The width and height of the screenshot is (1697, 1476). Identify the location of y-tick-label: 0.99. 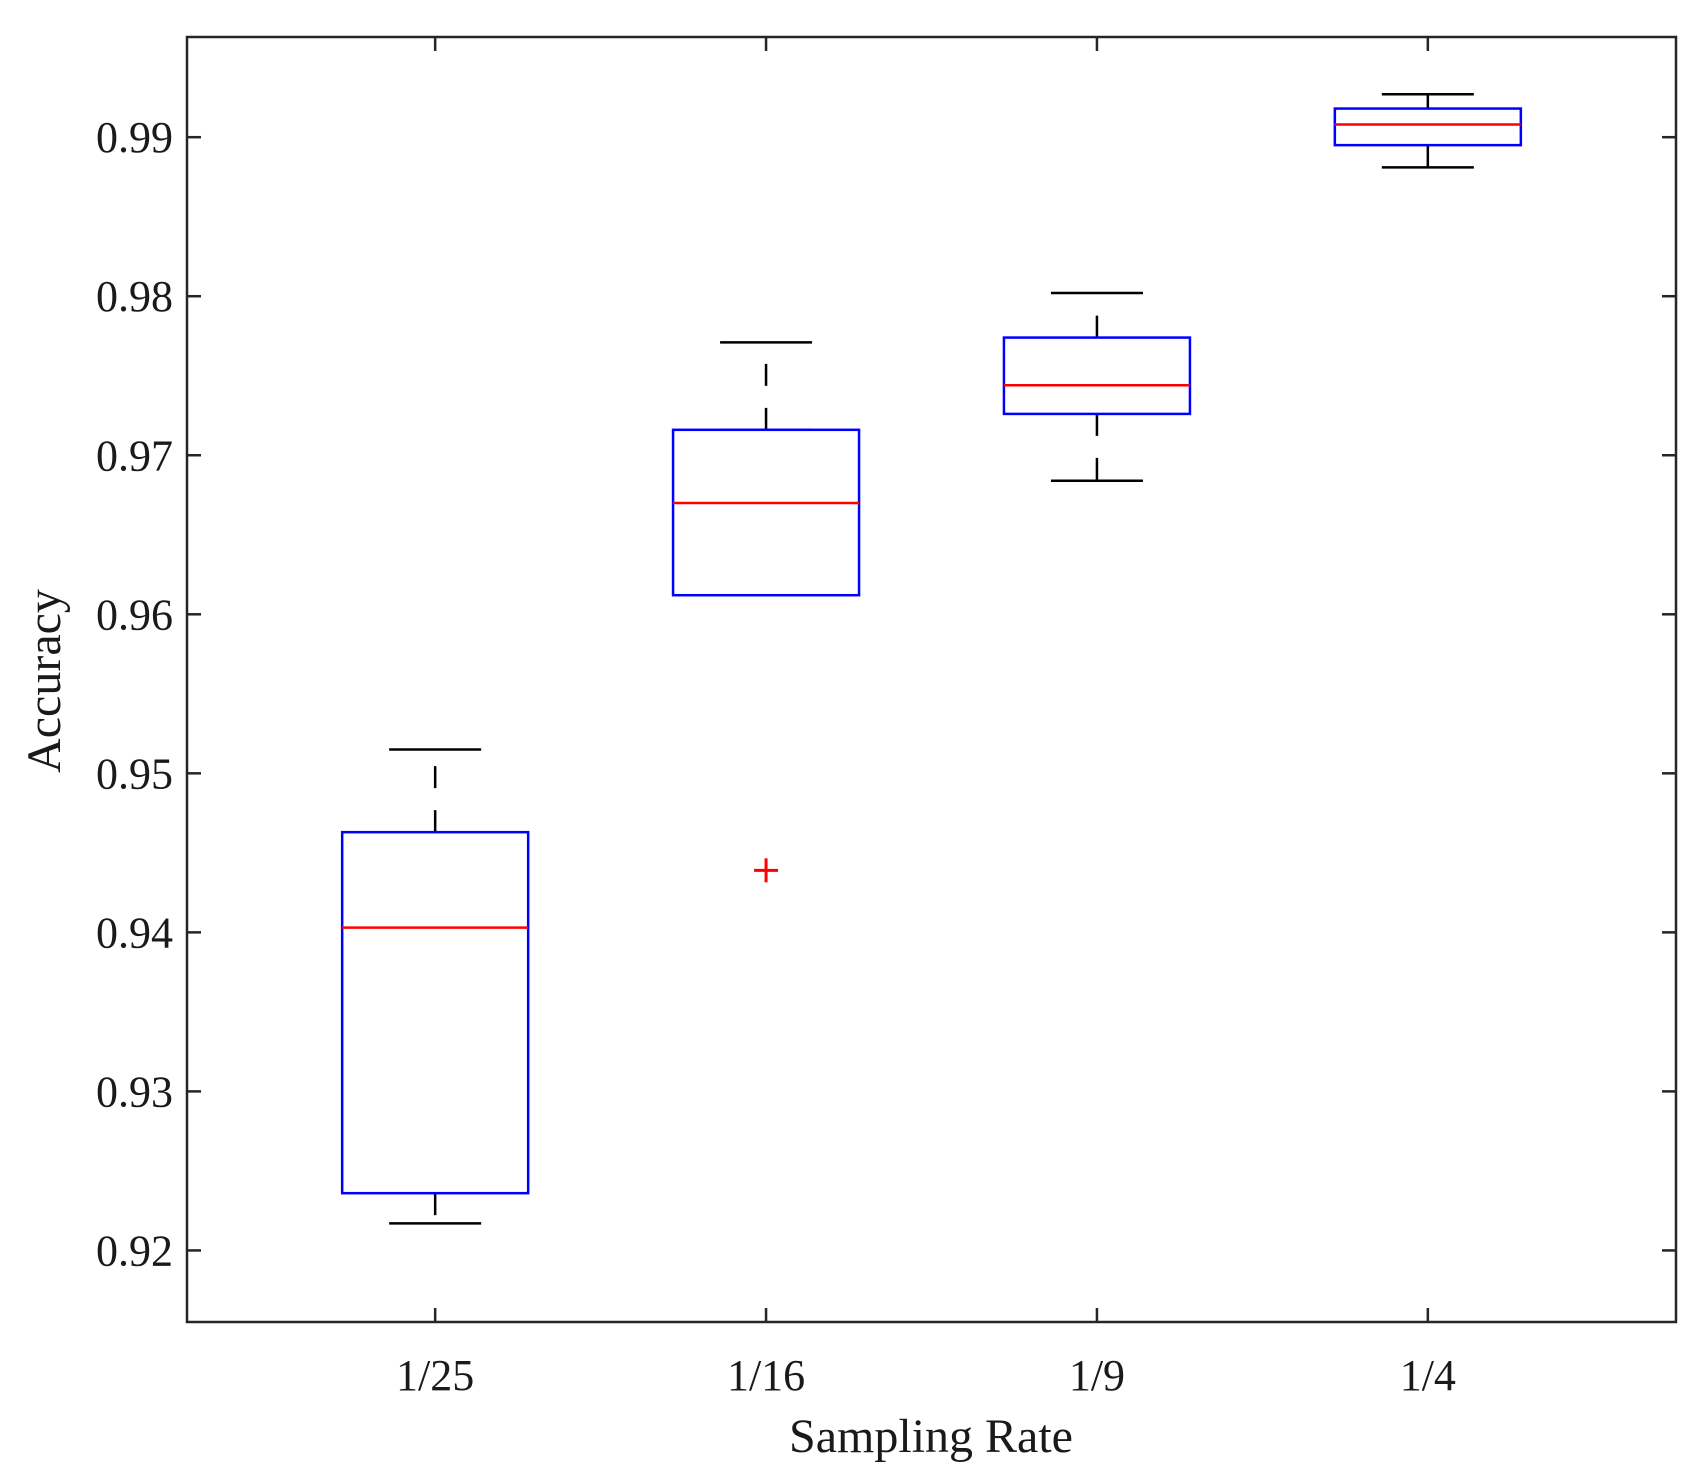
(134, 137).